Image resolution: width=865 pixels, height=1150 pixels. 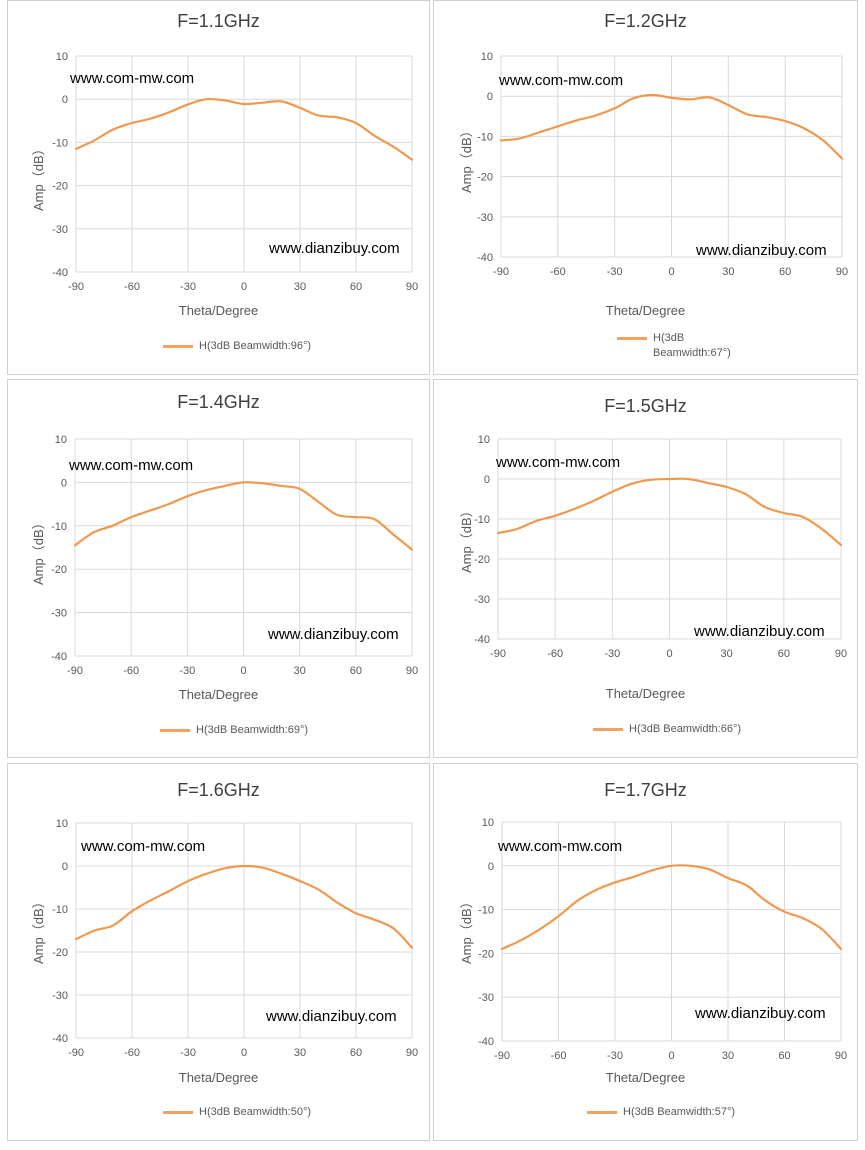 What do you see at coordinates (218, 402) in the screenshot?
I see `chart-title: F=1.4GHz` at bounding box center [218, 402].